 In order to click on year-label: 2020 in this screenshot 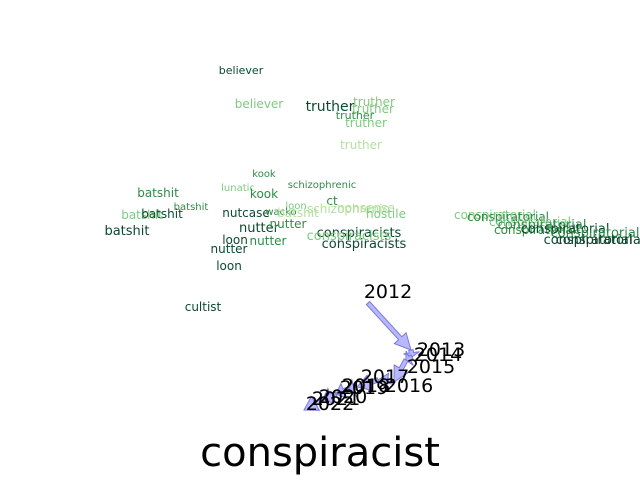, I will do `click(343, 397)`.